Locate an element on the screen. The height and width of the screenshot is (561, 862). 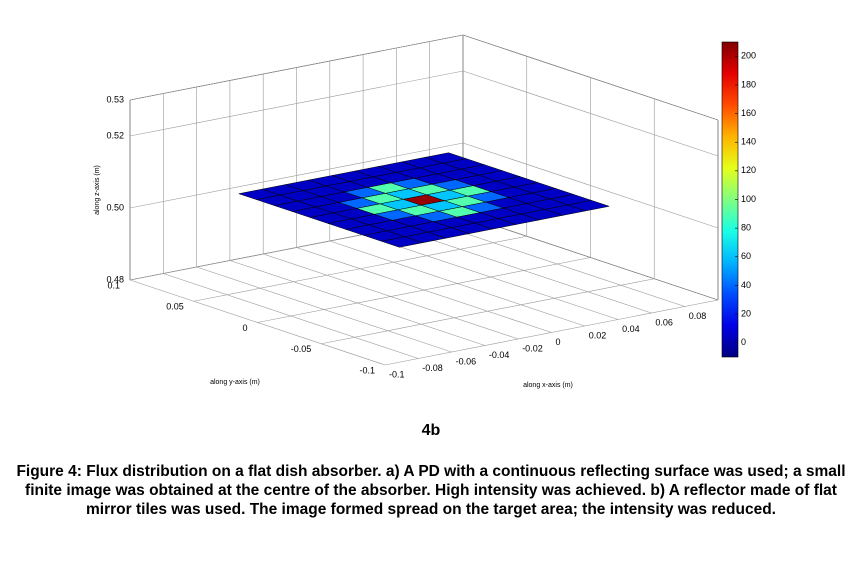
x-tick-label: -0.1 is located at coordinates (397, 374).